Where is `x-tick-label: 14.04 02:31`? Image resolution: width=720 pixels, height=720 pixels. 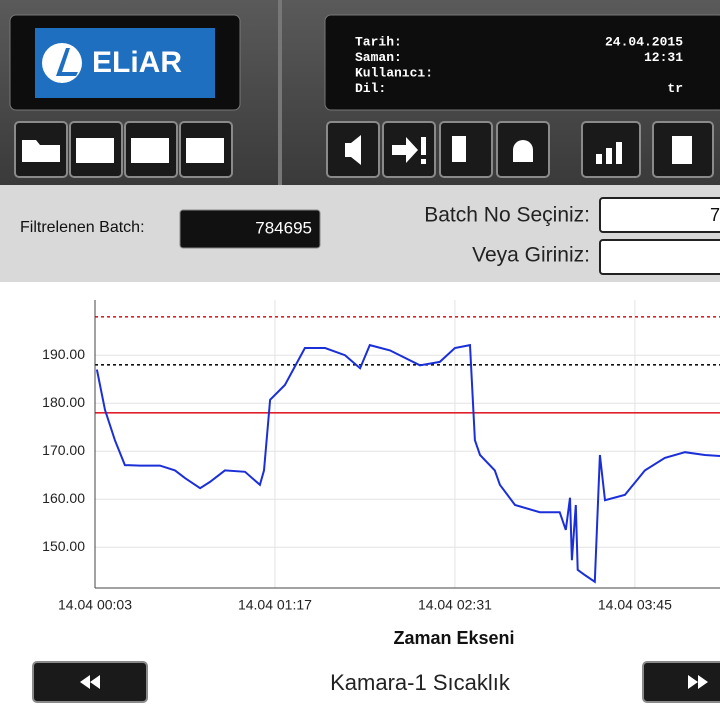
x-tick-label: 14.04 02:31 is located at coordinates (455, 605).